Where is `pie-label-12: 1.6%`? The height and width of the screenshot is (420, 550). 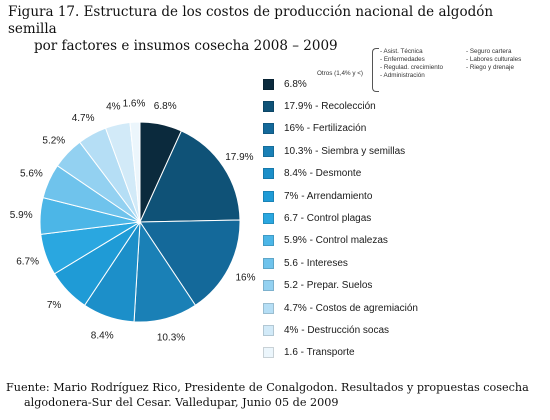
pie-label-12: 1.6% is located at coordinates (134, 104).